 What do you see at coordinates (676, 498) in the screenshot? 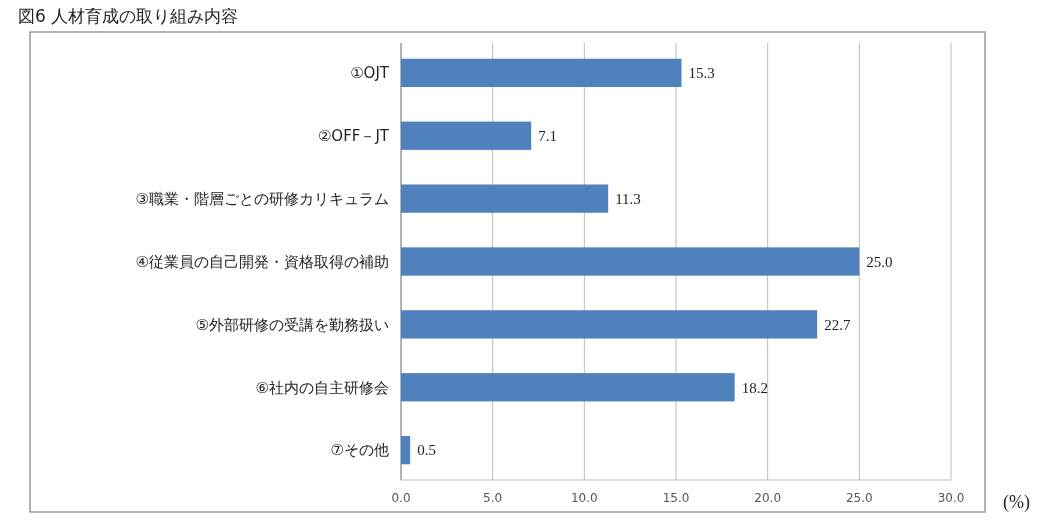
I see `x-tick-label: 15.0` at bounding box center [676, 498].